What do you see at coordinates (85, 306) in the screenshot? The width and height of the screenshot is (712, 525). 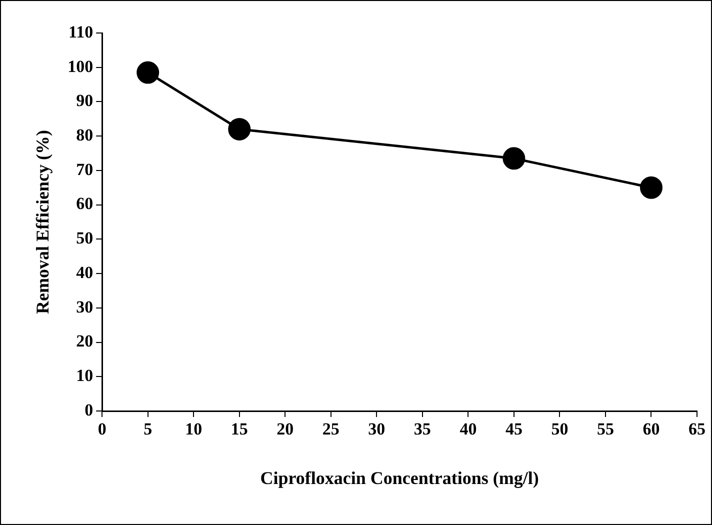 I see `y-tick-label: 30` at bounding box center [85, 306].